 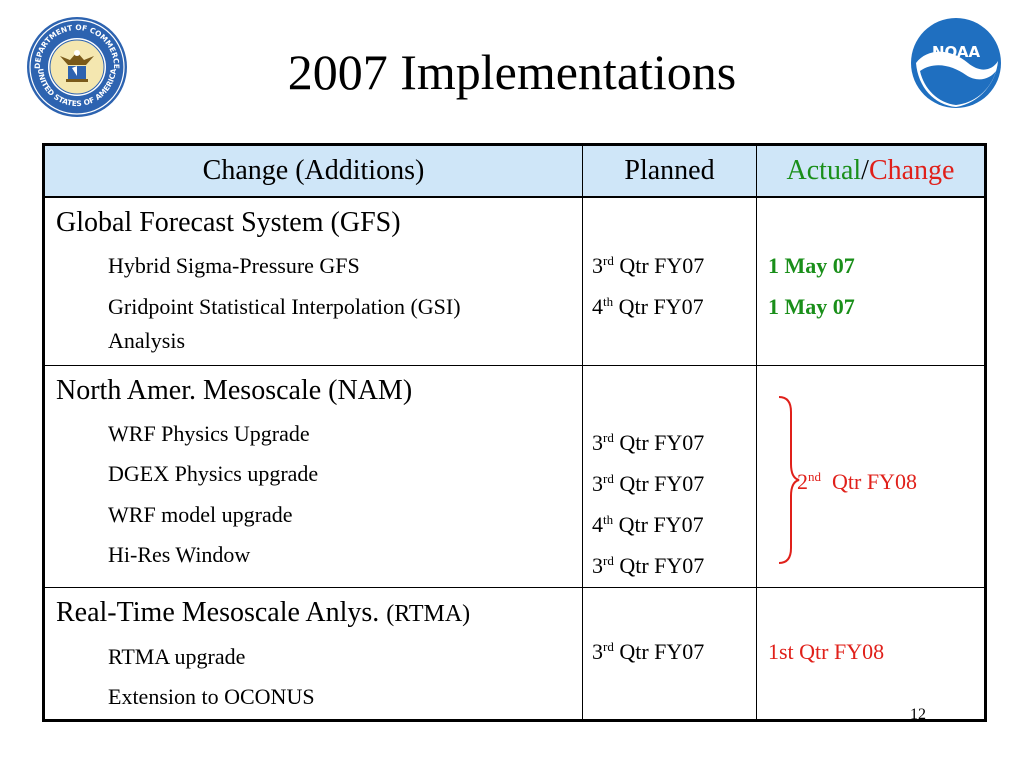 What do you see at coordinates (648, 524) in the screenshot?
I see `nam-planned-3: 4th Qtr FY07` at bounding box center [648, 524].